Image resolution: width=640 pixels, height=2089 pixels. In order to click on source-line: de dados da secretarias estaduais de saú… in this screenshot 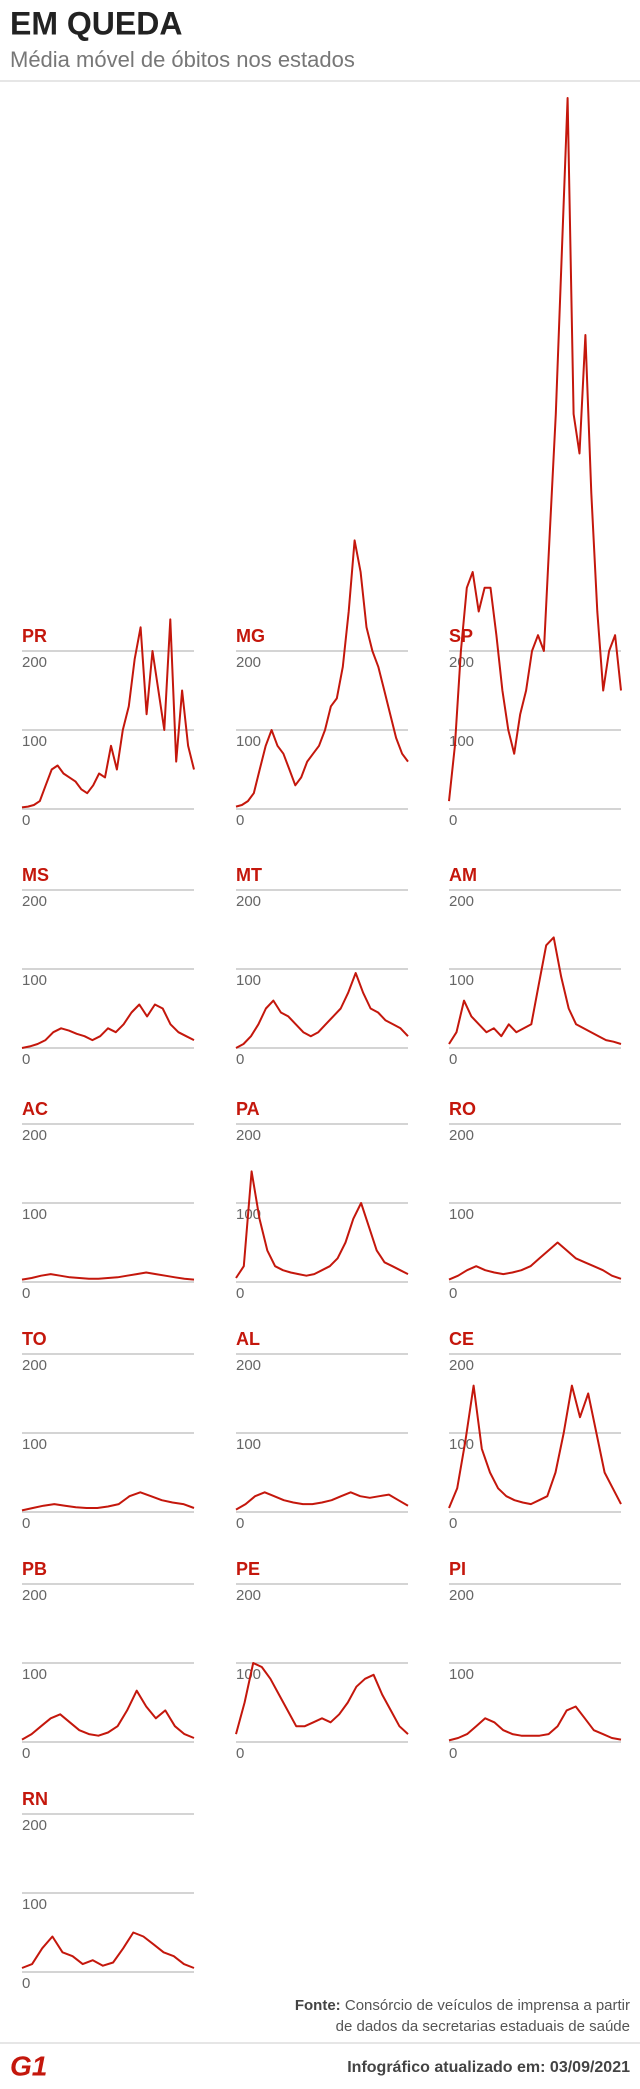, I will do `click(483, 2026)`.